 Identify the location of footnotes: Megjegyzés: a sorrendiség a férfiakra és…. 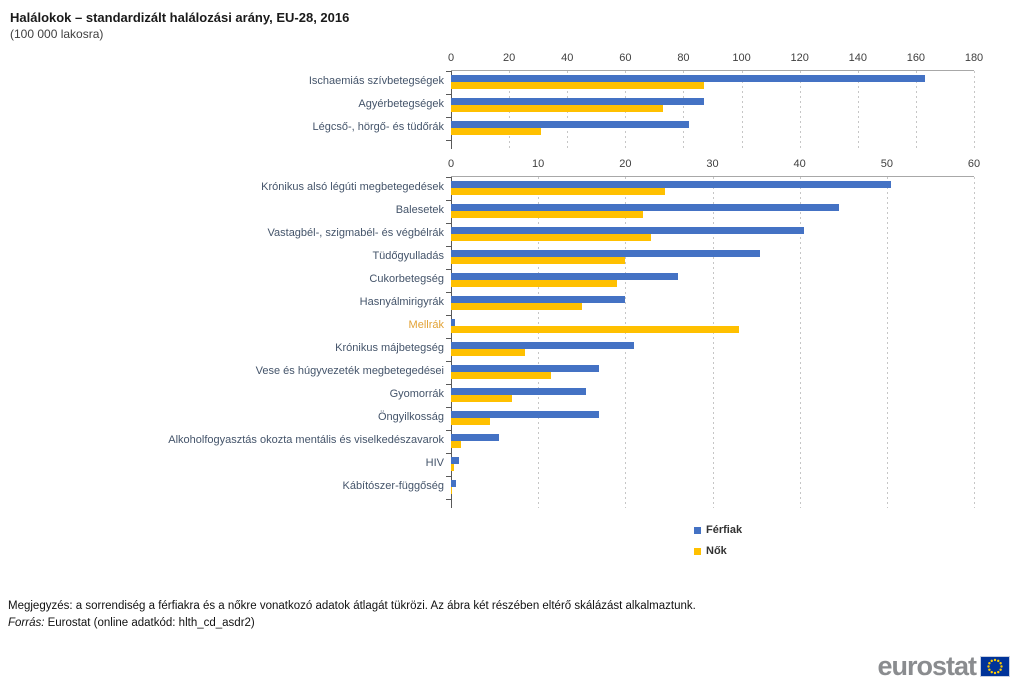
(352, 614).